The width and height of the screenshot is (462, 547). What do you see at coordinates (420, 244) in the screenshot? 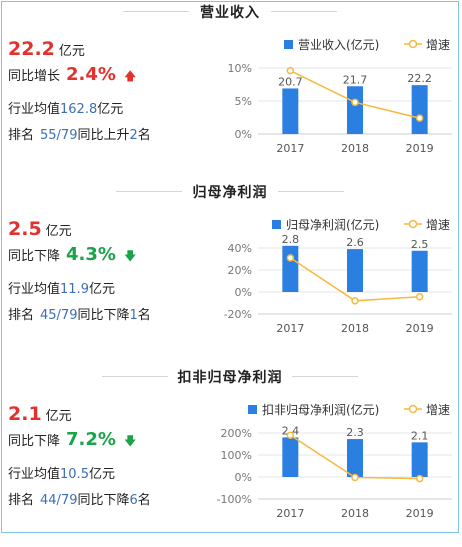
I see `bar-value-label: 2.5` at bounding box center [420, 244].